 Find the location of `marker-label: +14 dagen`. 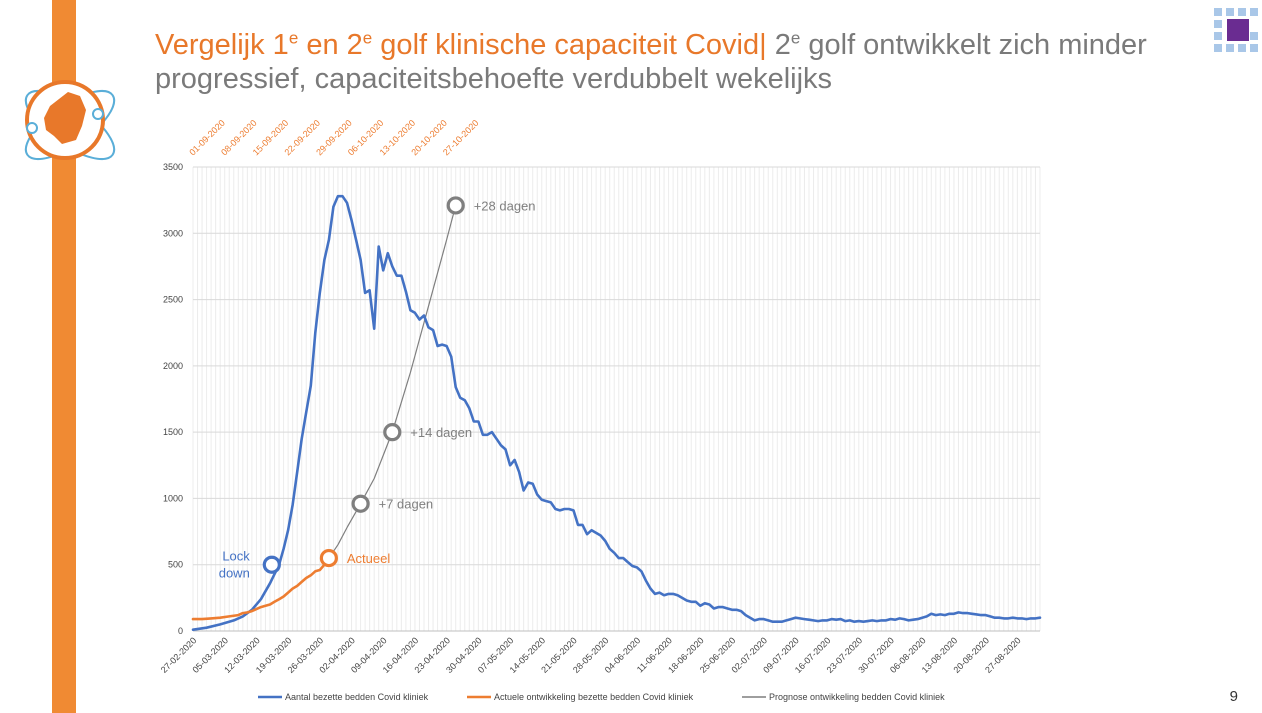

marker-label: +14 dagen is located at coordinates (441, 432).